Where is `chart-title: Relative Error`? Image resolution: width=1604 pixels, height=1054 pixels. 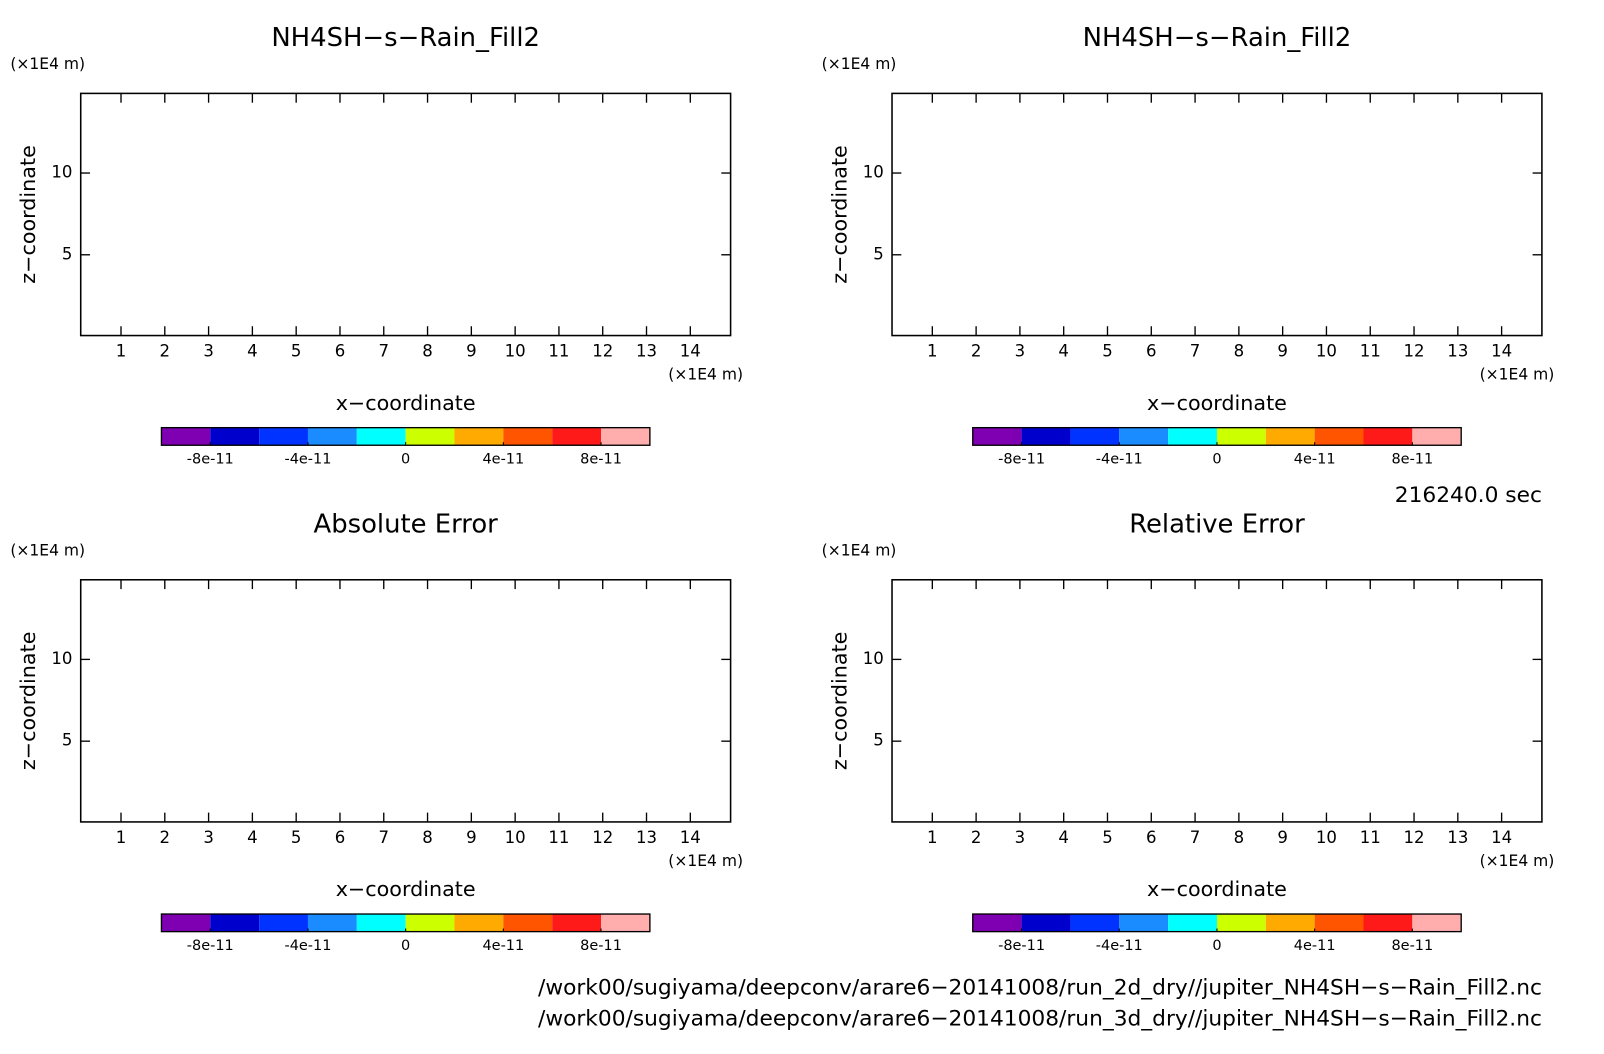
chart-title: Relative Error is located at coordinates (1217, 524).